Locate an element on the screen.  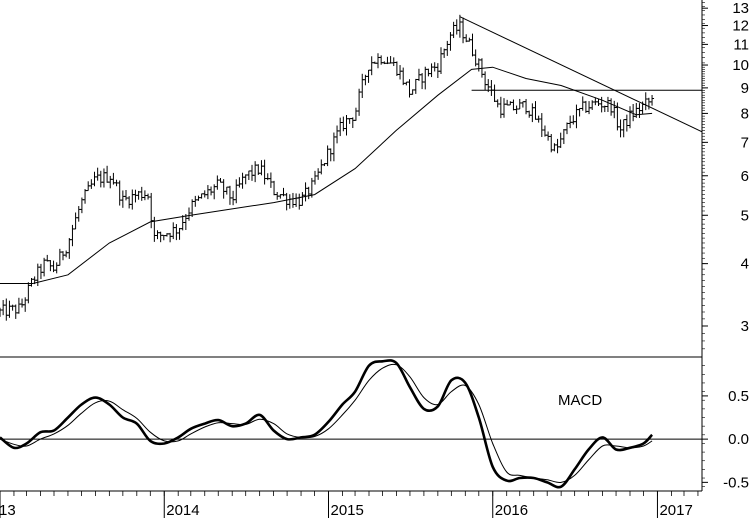
x-axis: 13 2014 2015 2016 2017 is located at coordinates (351, 504).